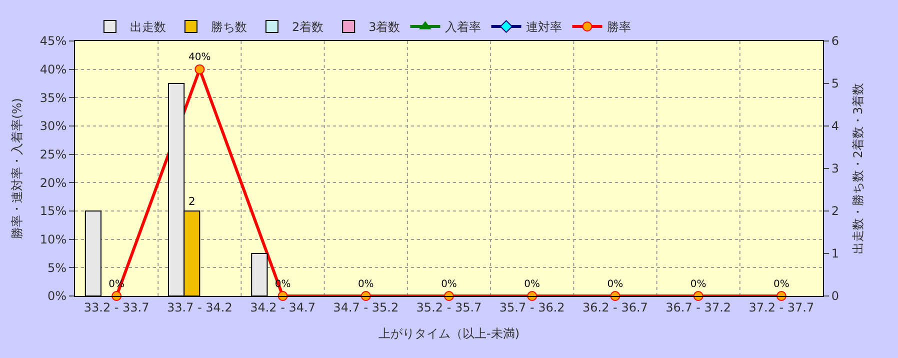 The image size is (898, 358). I want to click on x-tick-label: 34.7 - 35.2, so click(366, 307).